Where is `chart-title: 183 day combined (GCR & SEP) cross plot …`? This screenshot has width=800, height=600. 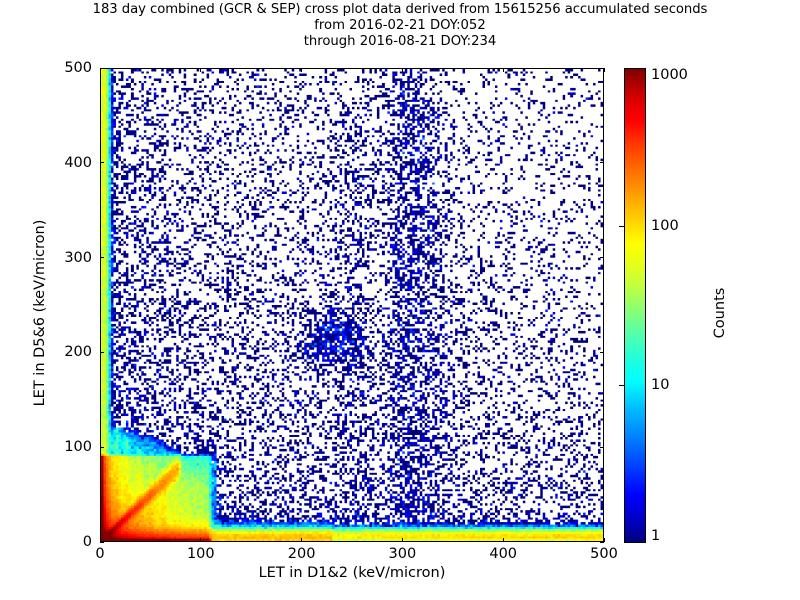 chart-title: 183 day combined (GCR & SEP) cross plot … is located at coordinates (400, 26).